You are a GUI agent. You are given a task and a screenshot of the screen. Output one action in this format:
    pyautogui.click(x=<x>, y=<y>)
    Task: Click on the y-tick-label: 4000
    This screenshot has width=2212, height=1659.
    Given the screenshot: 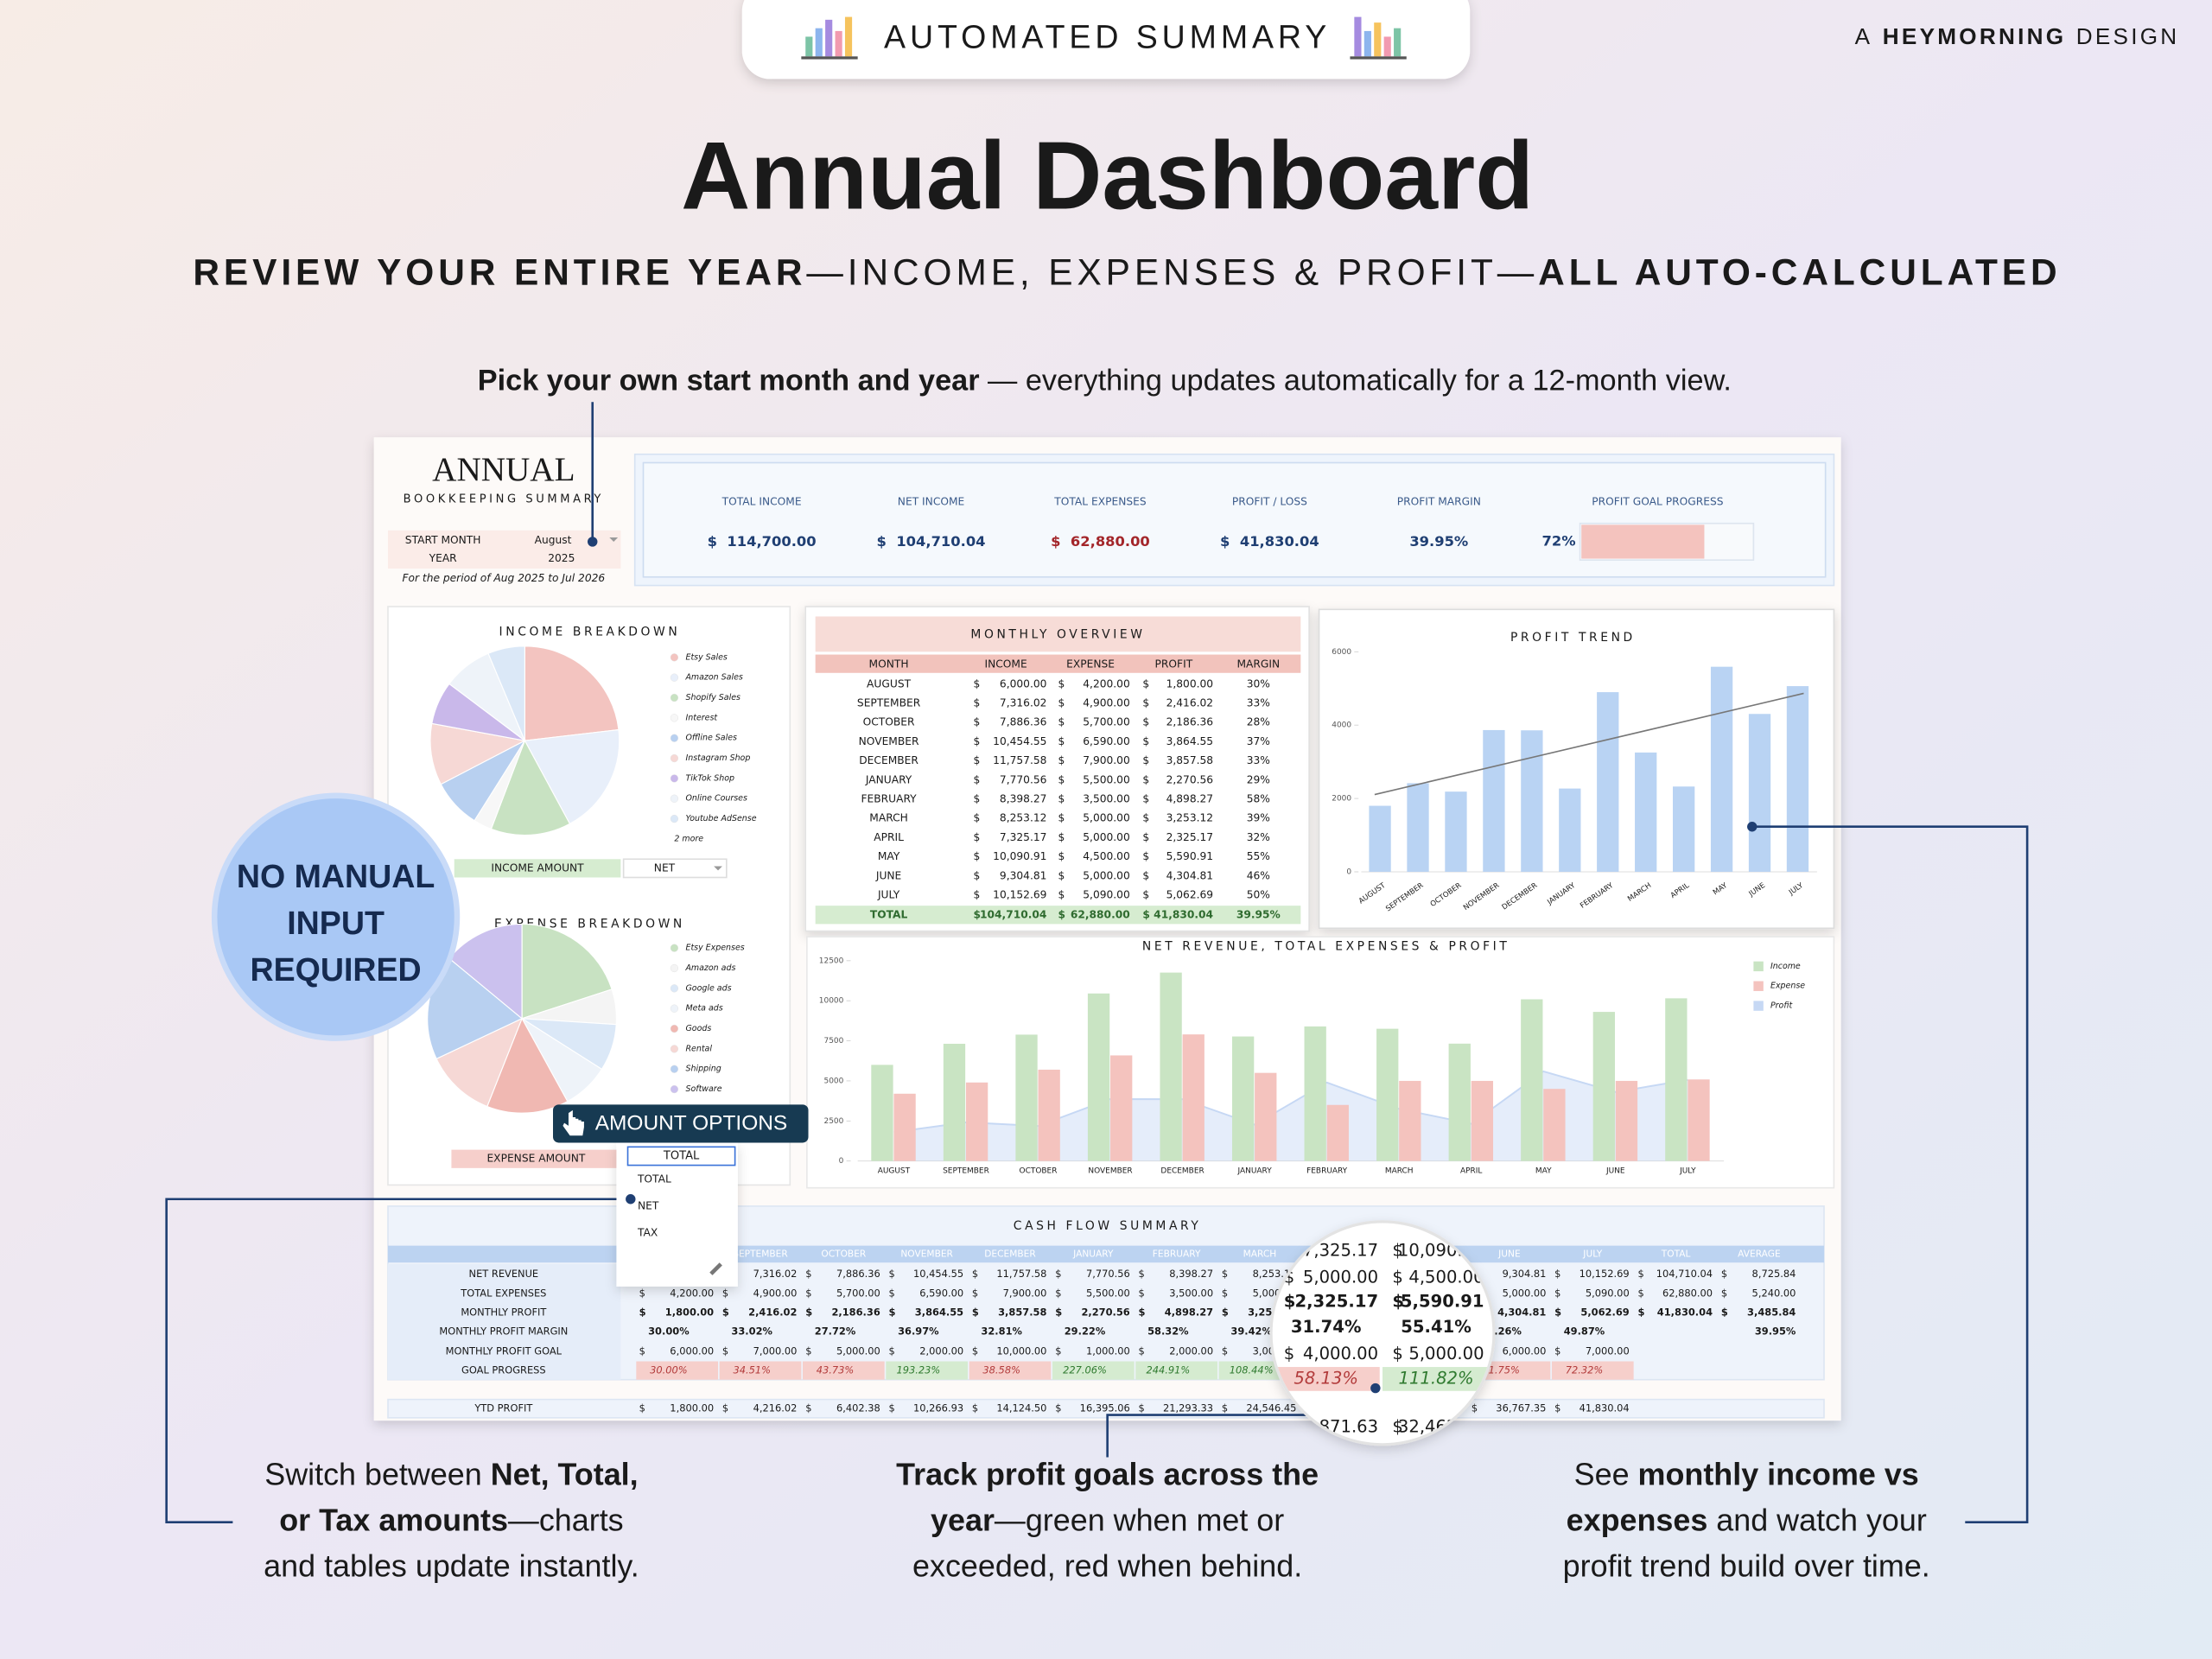 What is the action you would take?
    pyautogui.click(x=1341, y=725)
    